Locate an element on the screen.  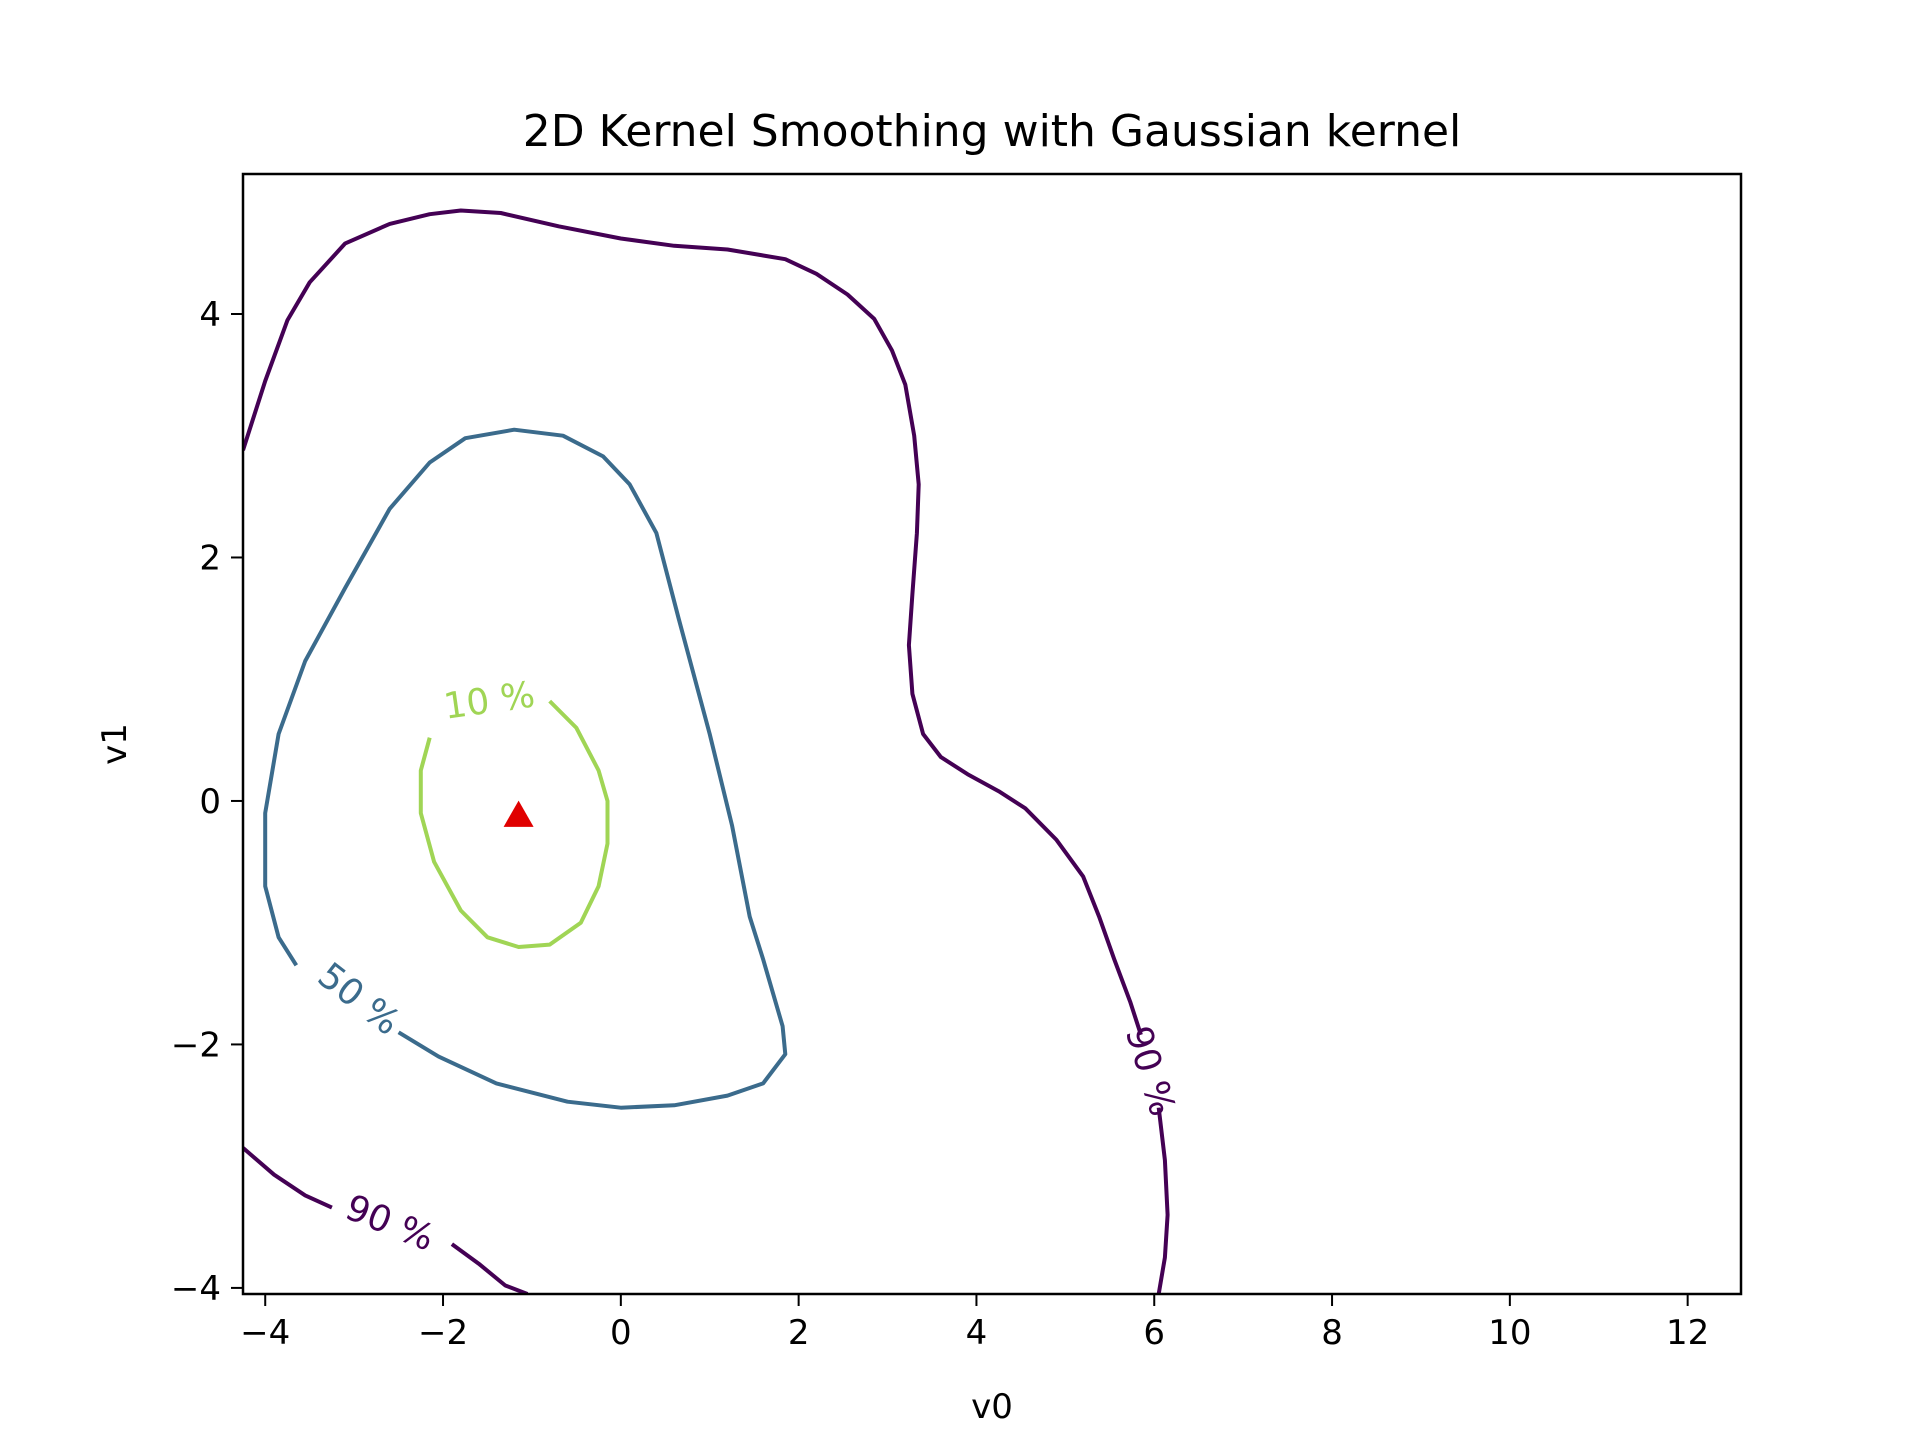
x-tick-label: 0 is located at coordinates (621, 1333).